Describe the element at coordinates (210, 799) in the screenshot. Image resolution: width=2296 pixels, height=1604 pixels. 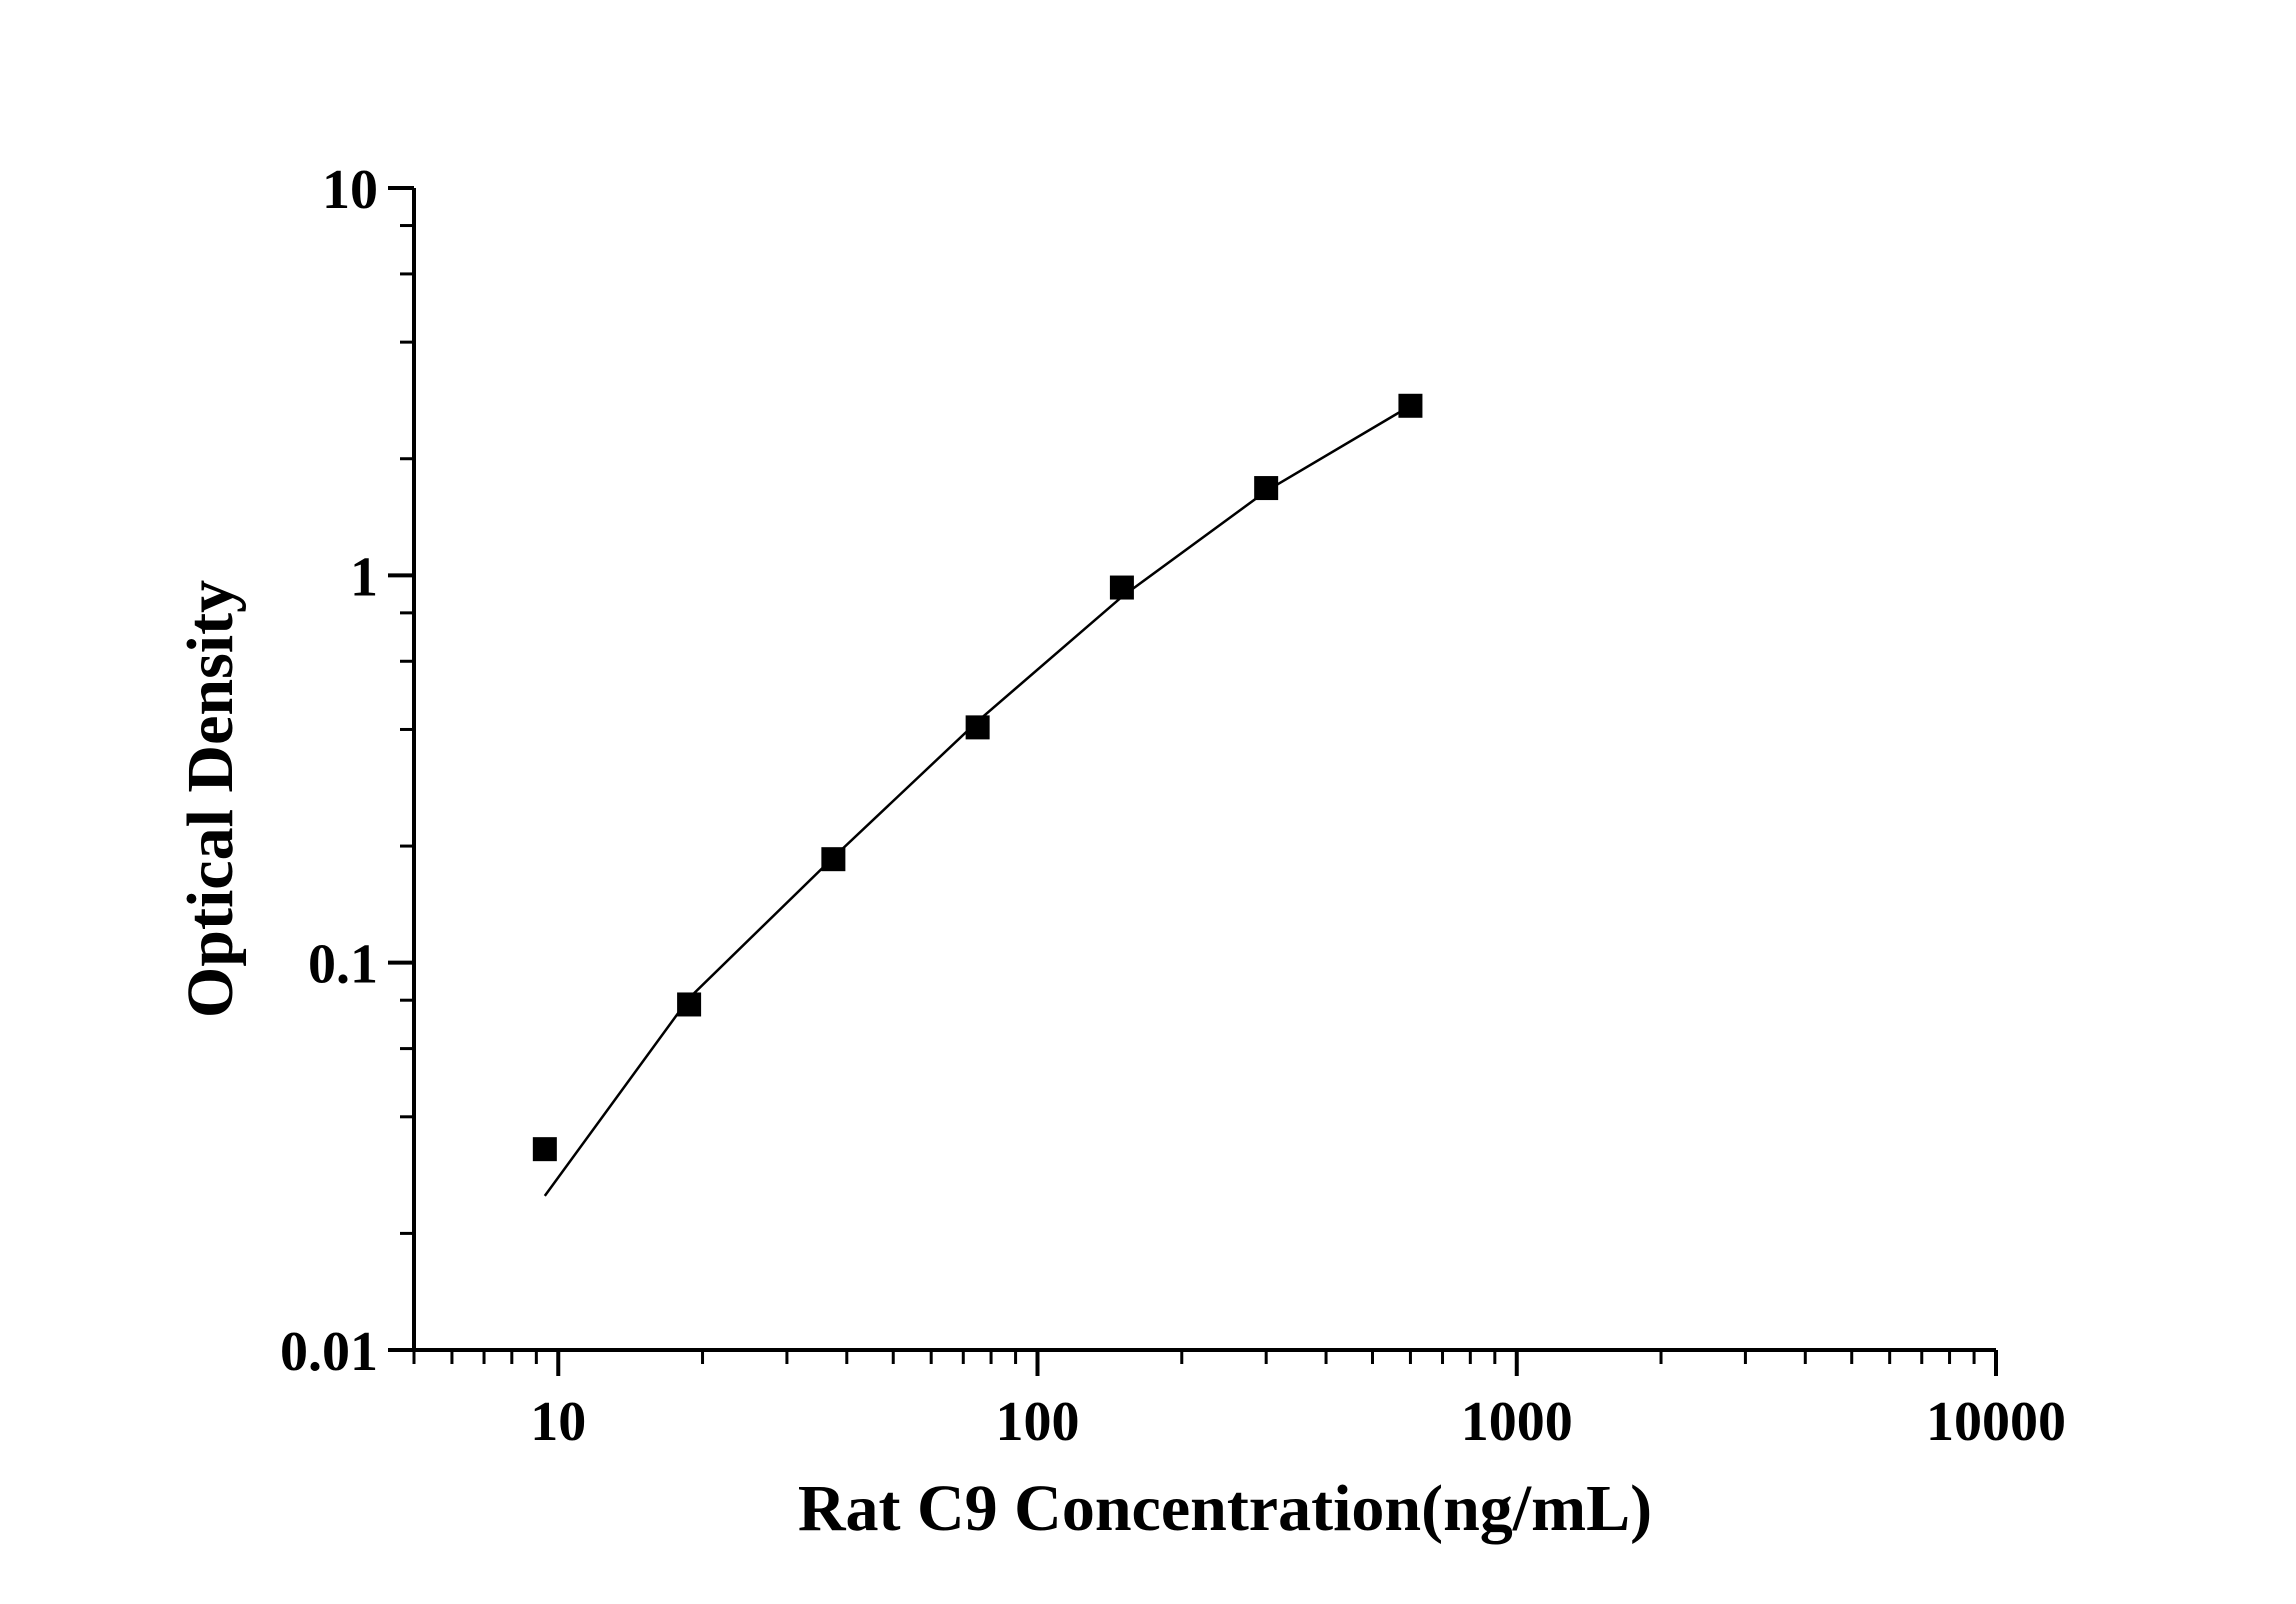
I see `y-axis-title: Optical Density` at that location.